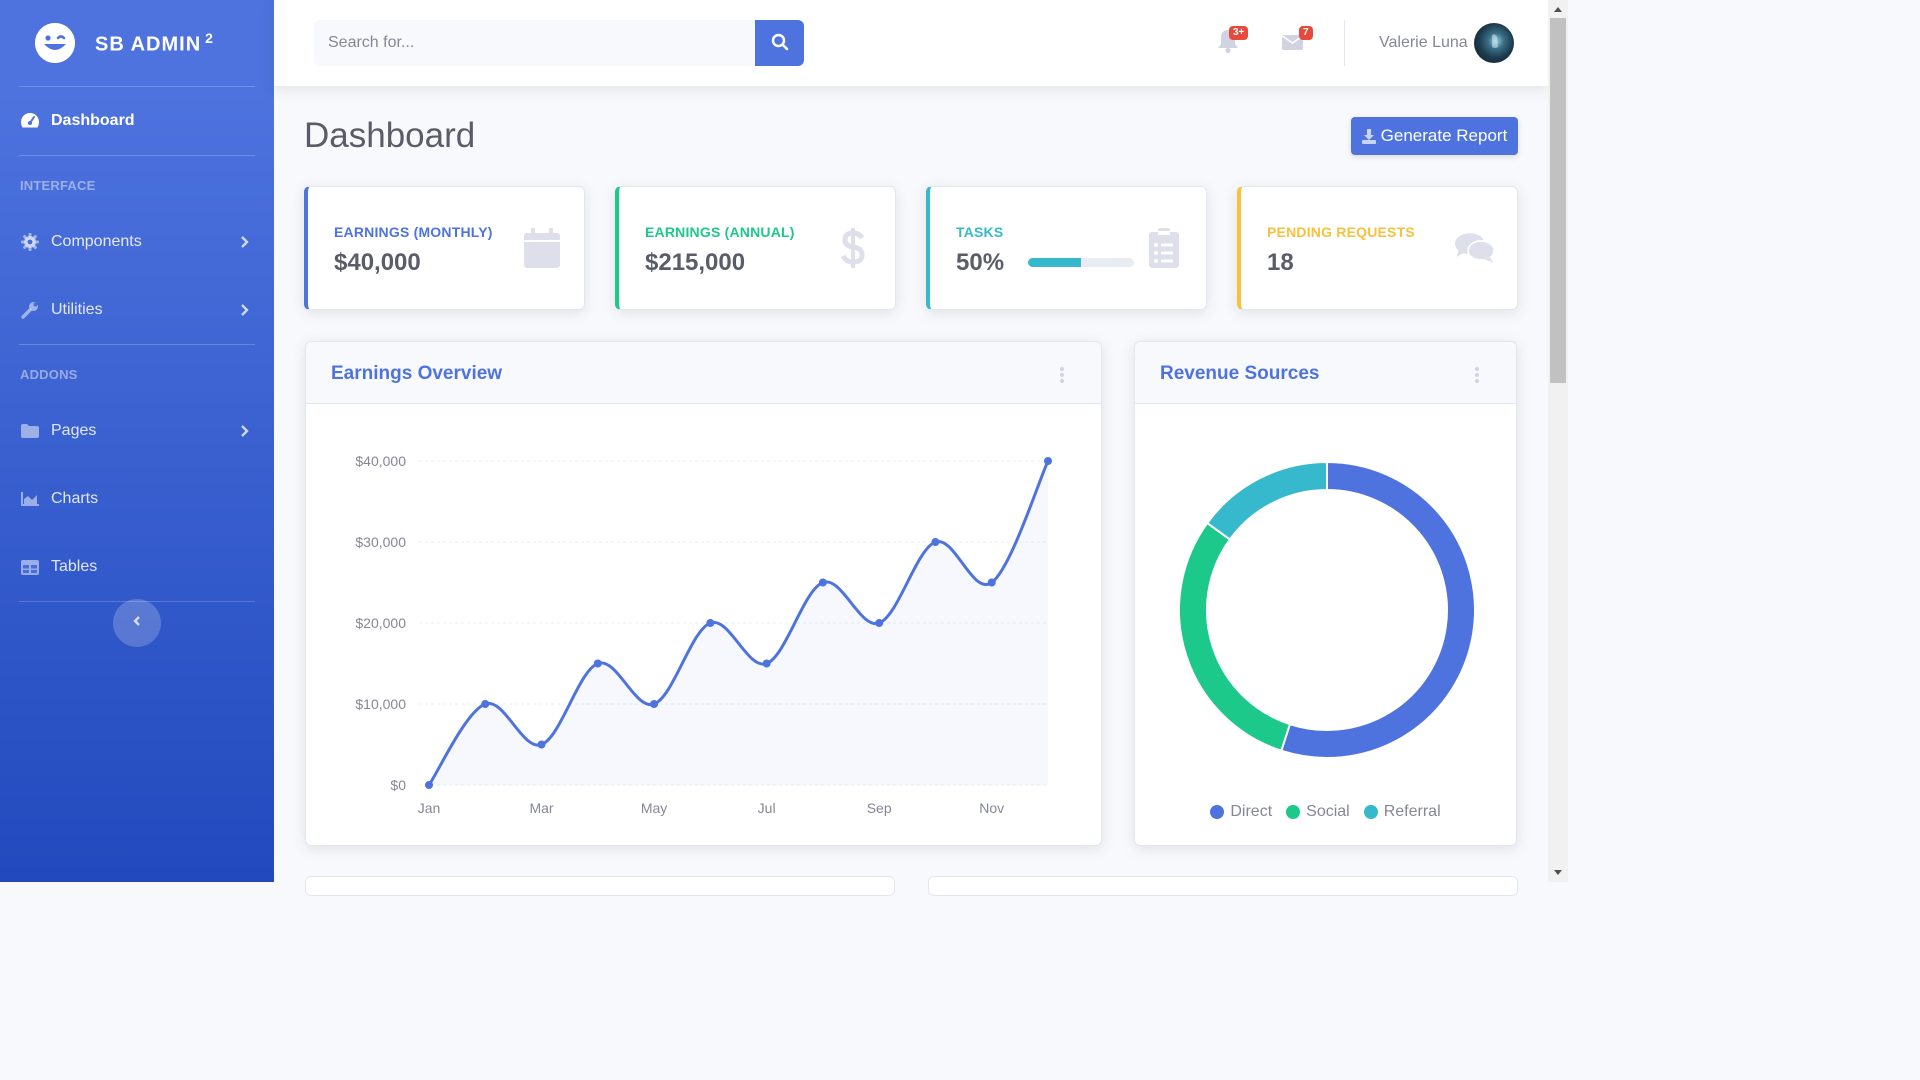 This screenshot has height=1080, width=1920. I want to click on alerts-button: 3+, so click(1232, 42).